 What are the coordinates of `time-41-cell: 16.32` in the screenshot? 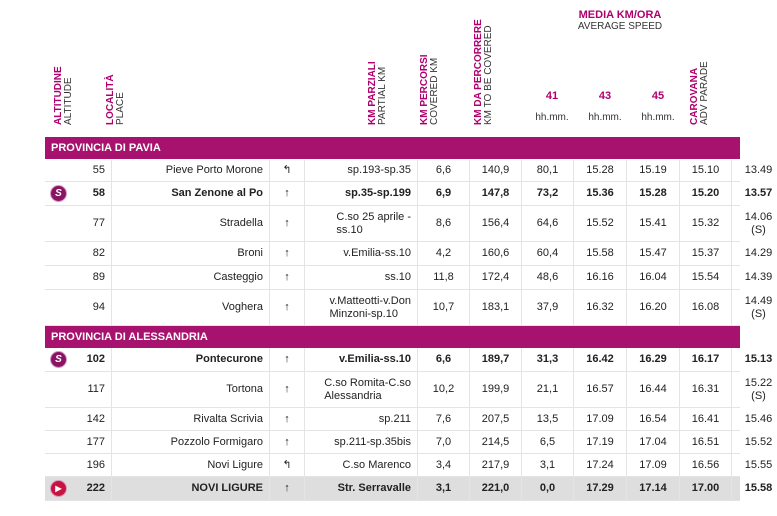 It's located at (600, 307).